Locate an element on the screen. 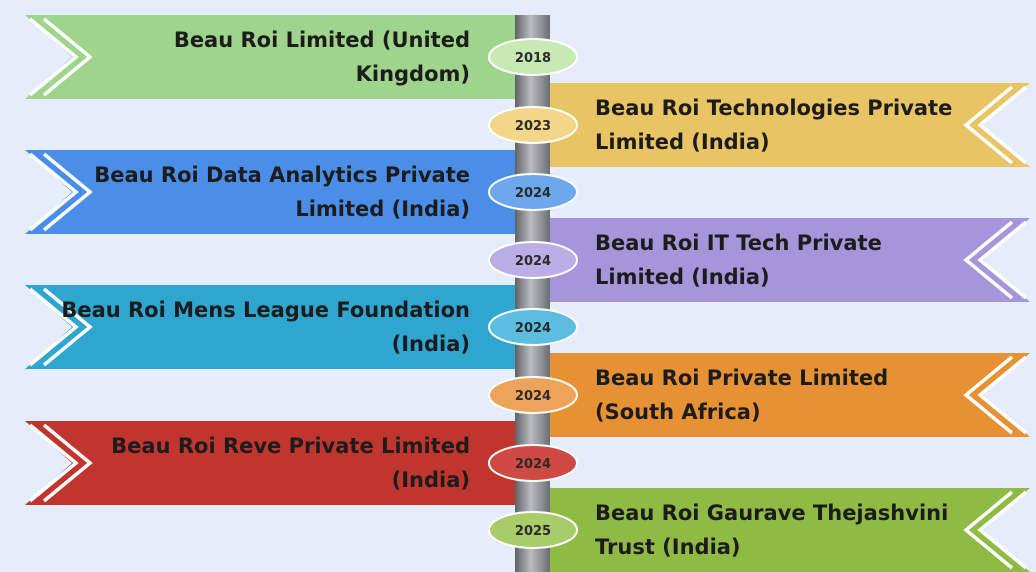  year-badge-1: 2018 is located at coordinates (533, 57).